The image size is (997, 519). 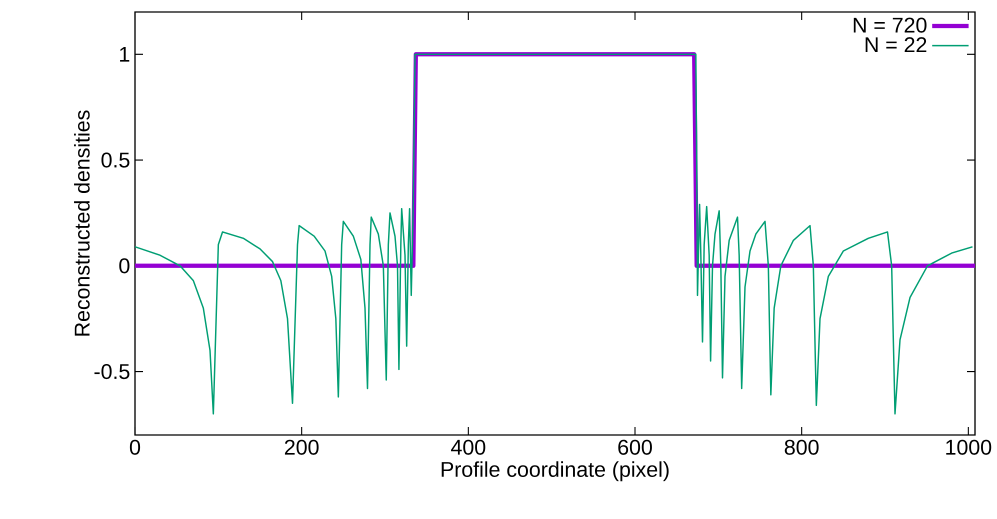 What do you see at coordinates (468, 447) in the screenshot?
I see `x-tick-label: 400` at bounding box center [468, 447].